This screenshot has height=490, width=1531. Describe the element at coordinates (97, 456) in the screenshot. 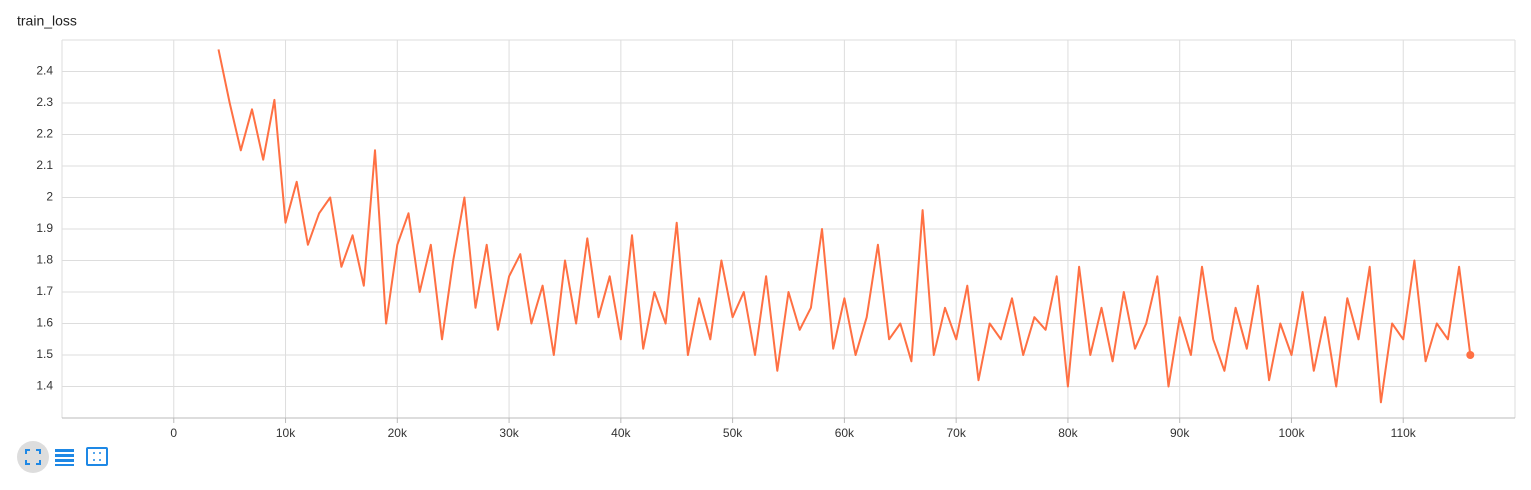

I see `expand-button` at that location.